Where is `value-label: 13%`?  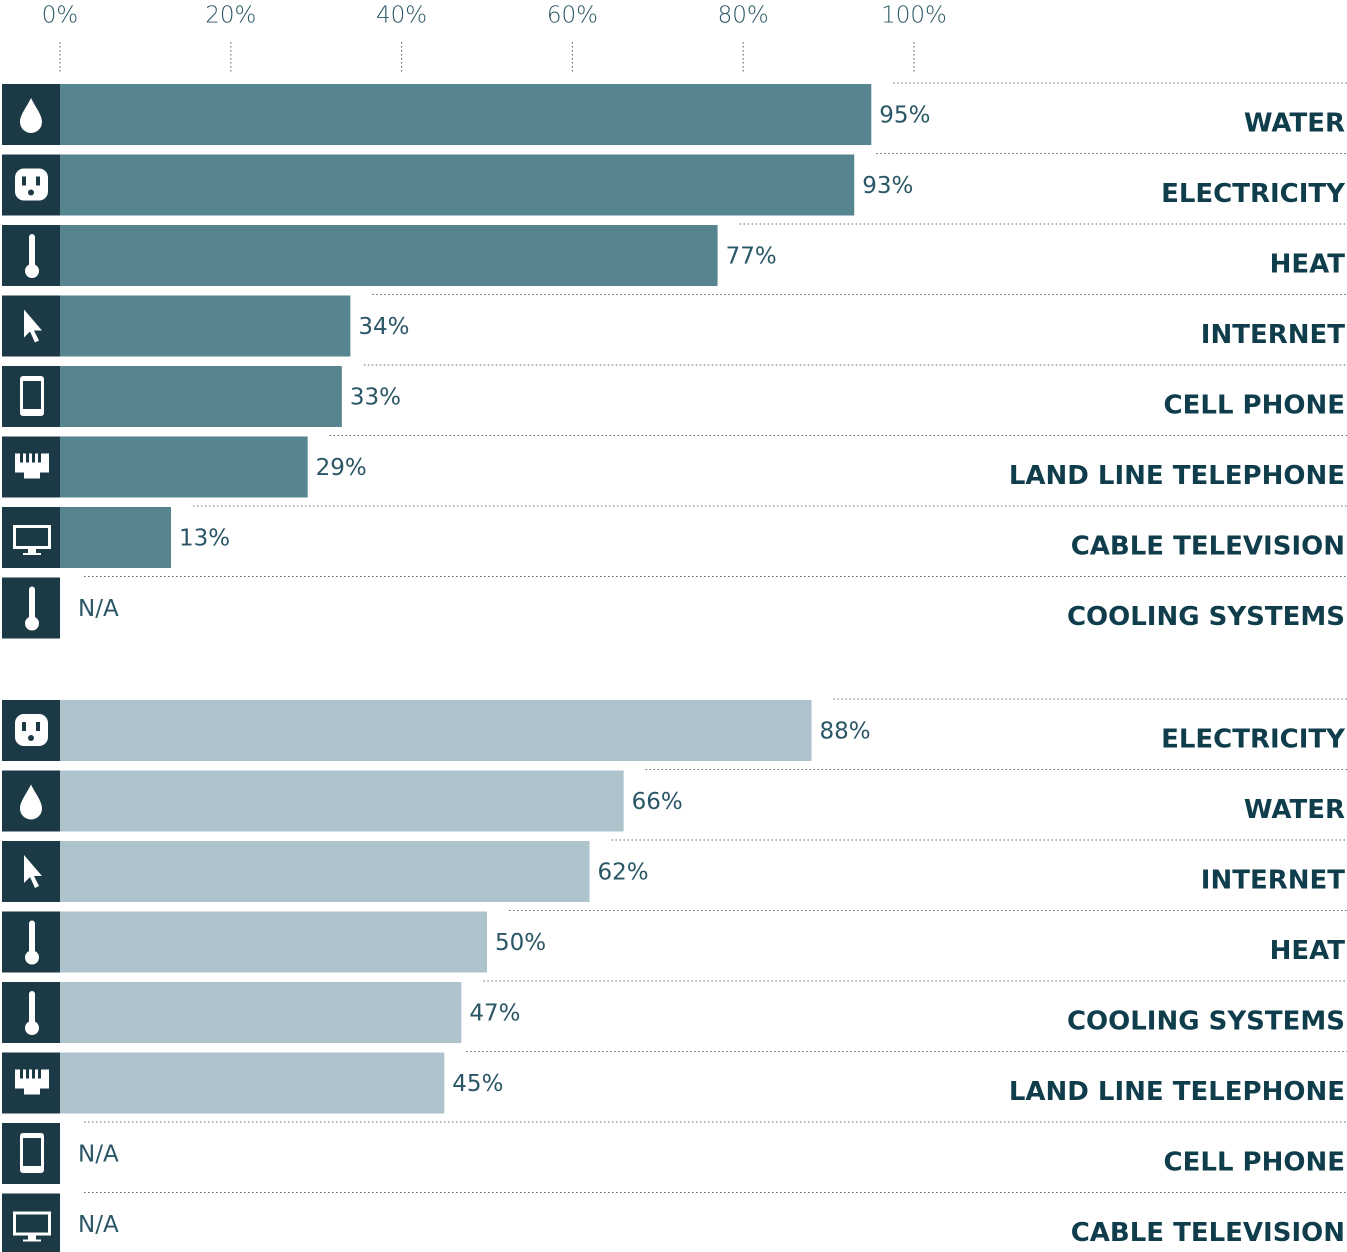
value-label: 13% is located at coordinates (204, 539).